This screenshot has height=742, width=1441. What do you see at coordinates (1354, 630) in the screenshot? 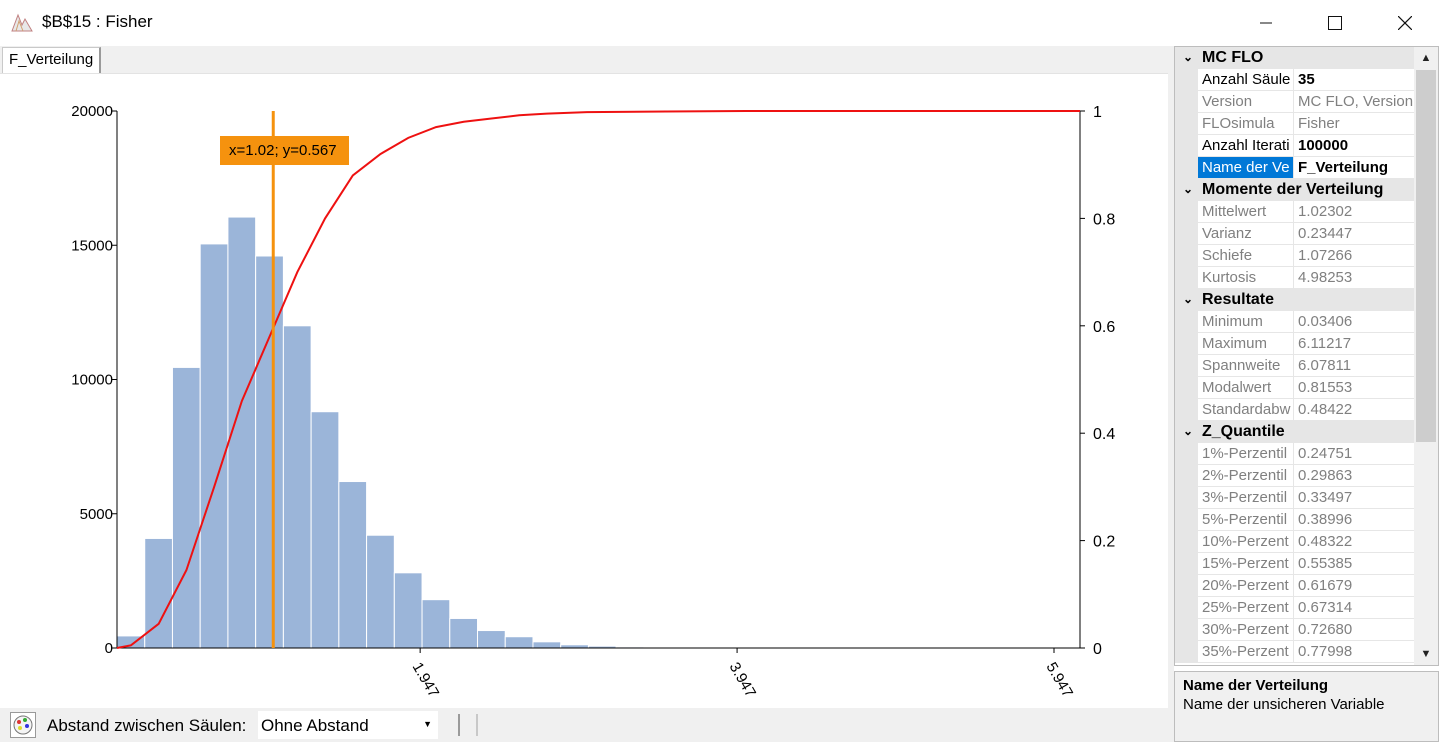
I see `property-value: 0.72680` at bounding box center [1354, 630].